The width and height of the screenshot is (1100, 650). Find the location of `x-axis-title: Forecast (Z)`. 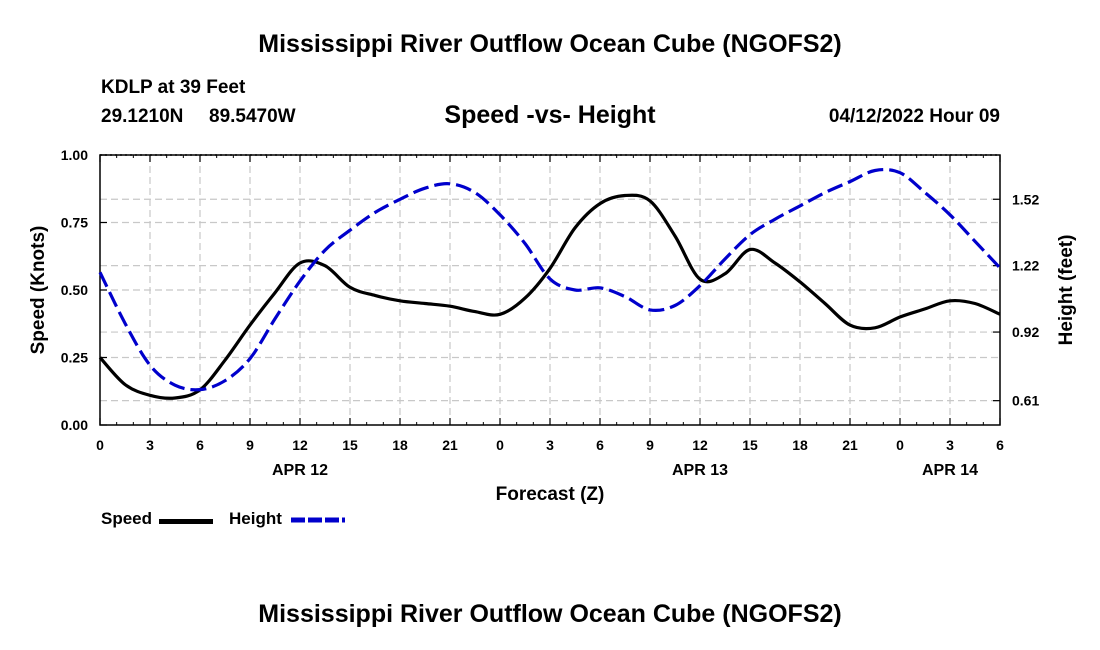

x-axis-title: Forecast (Z) is located at coordinates (550, 494).